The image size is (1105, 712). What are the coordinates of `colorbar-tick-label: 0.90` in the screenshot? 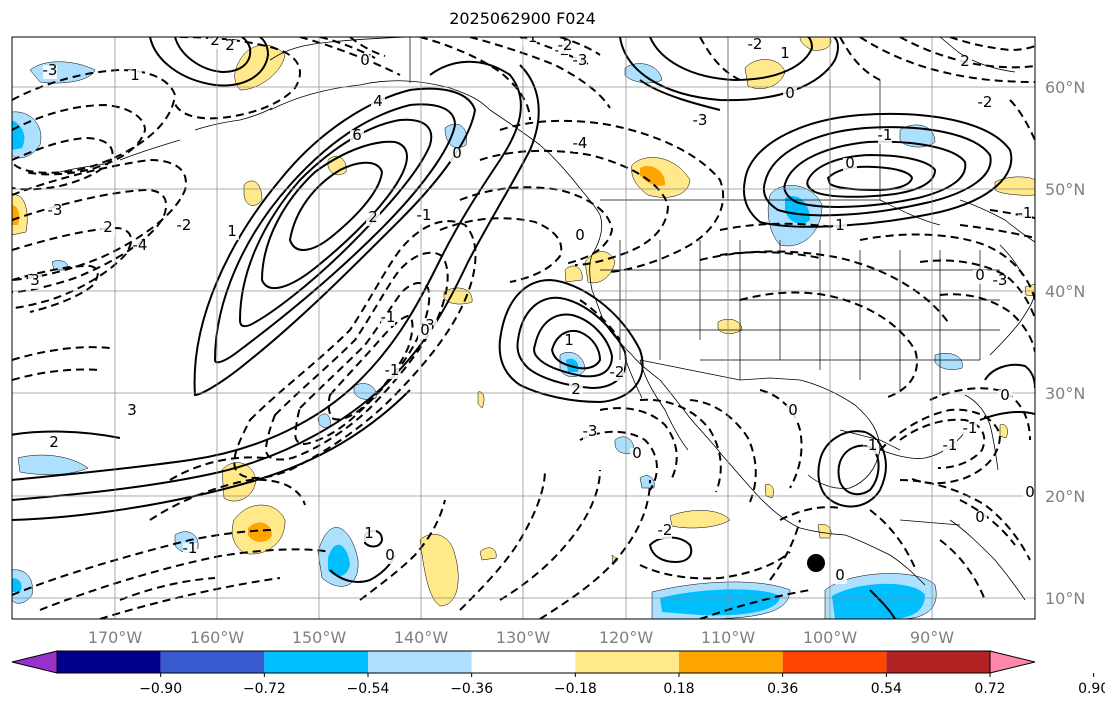 It's located at (1091, 689).